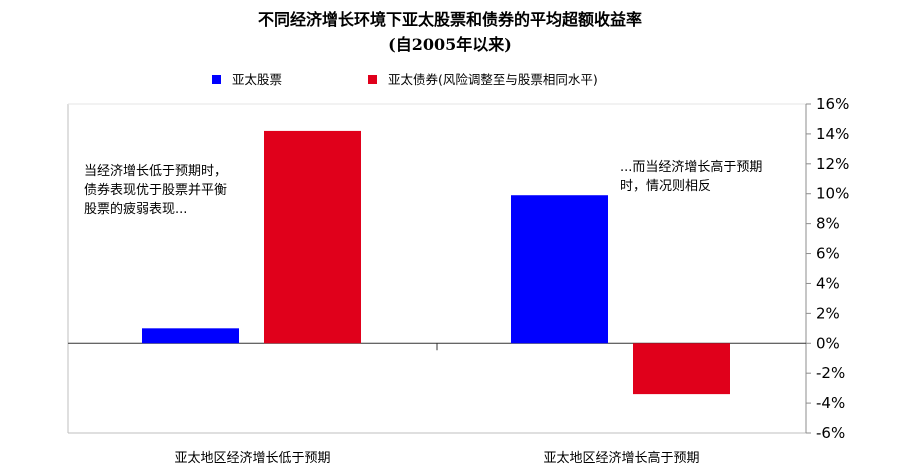 The height and width of the screenshot is (474, 900). What do you see at coordinates (257, 79) in the screenshot?
I see `legend-label-1: 亚太股票` at bounding box center [257, 79].